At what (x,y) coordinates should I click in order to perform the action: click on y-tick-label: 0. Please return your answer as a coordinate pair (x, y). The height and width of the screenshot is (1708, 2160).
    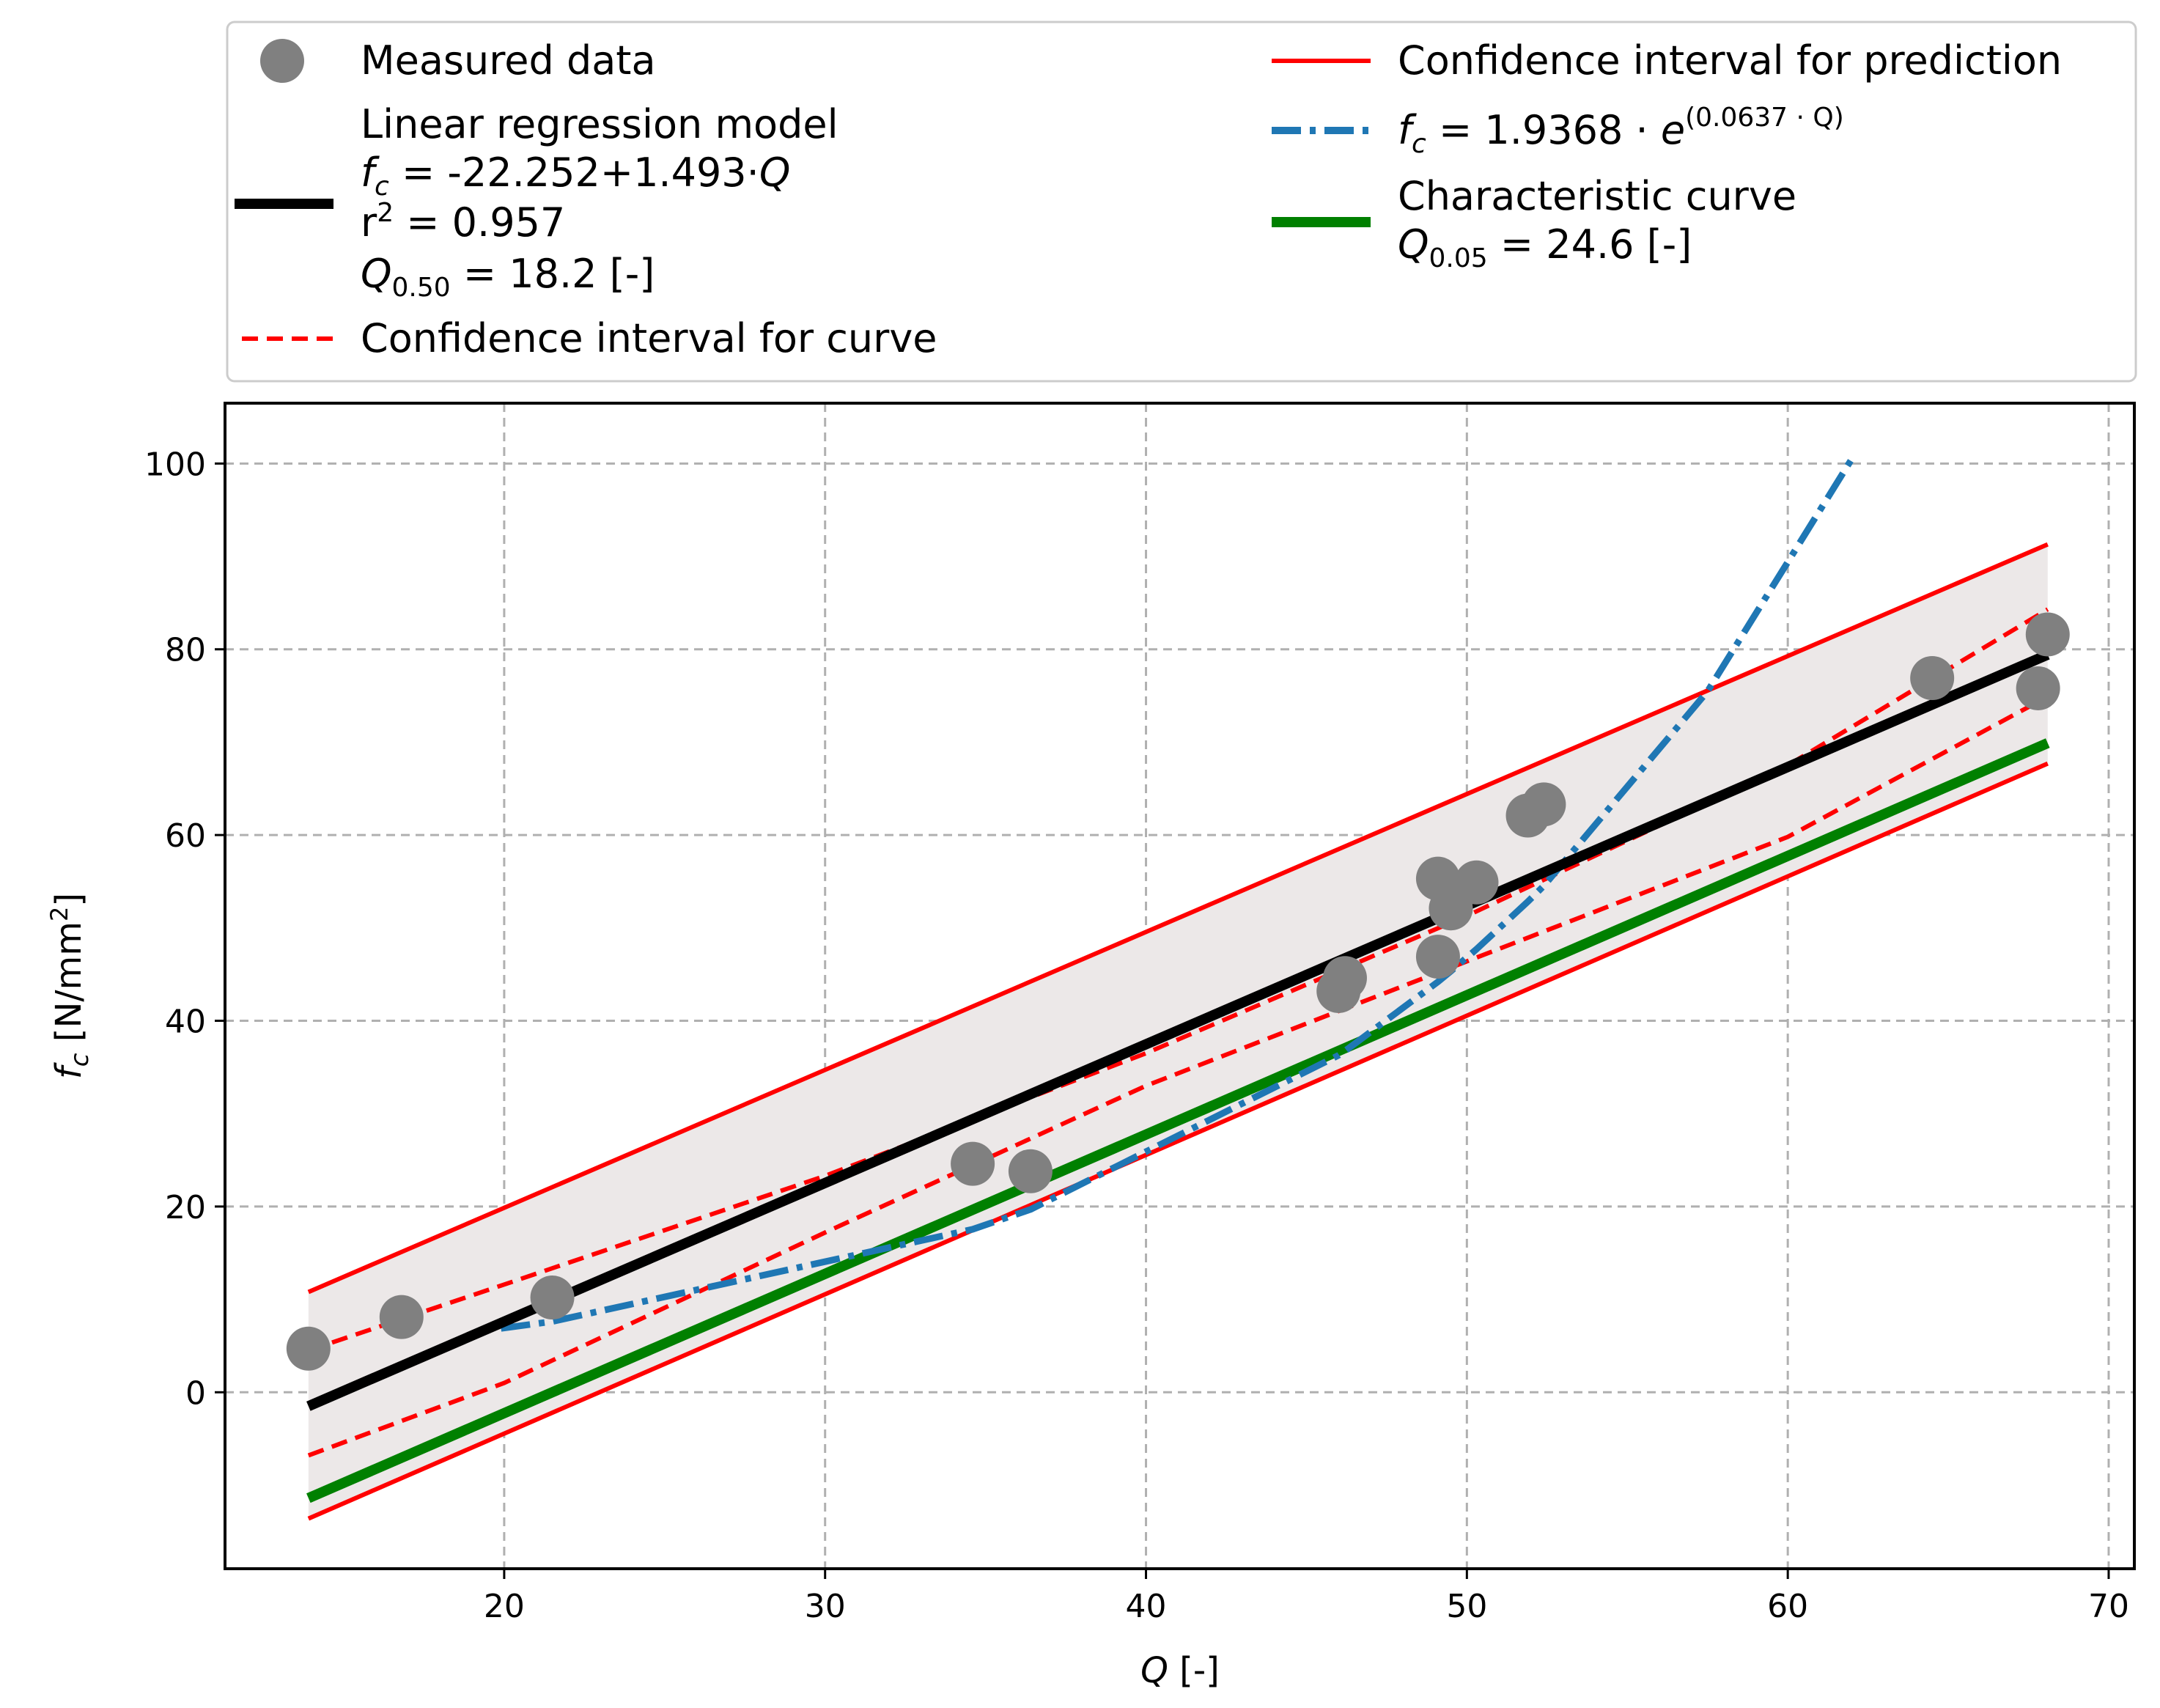
    Looking at the image, I should click on (195, 1393).